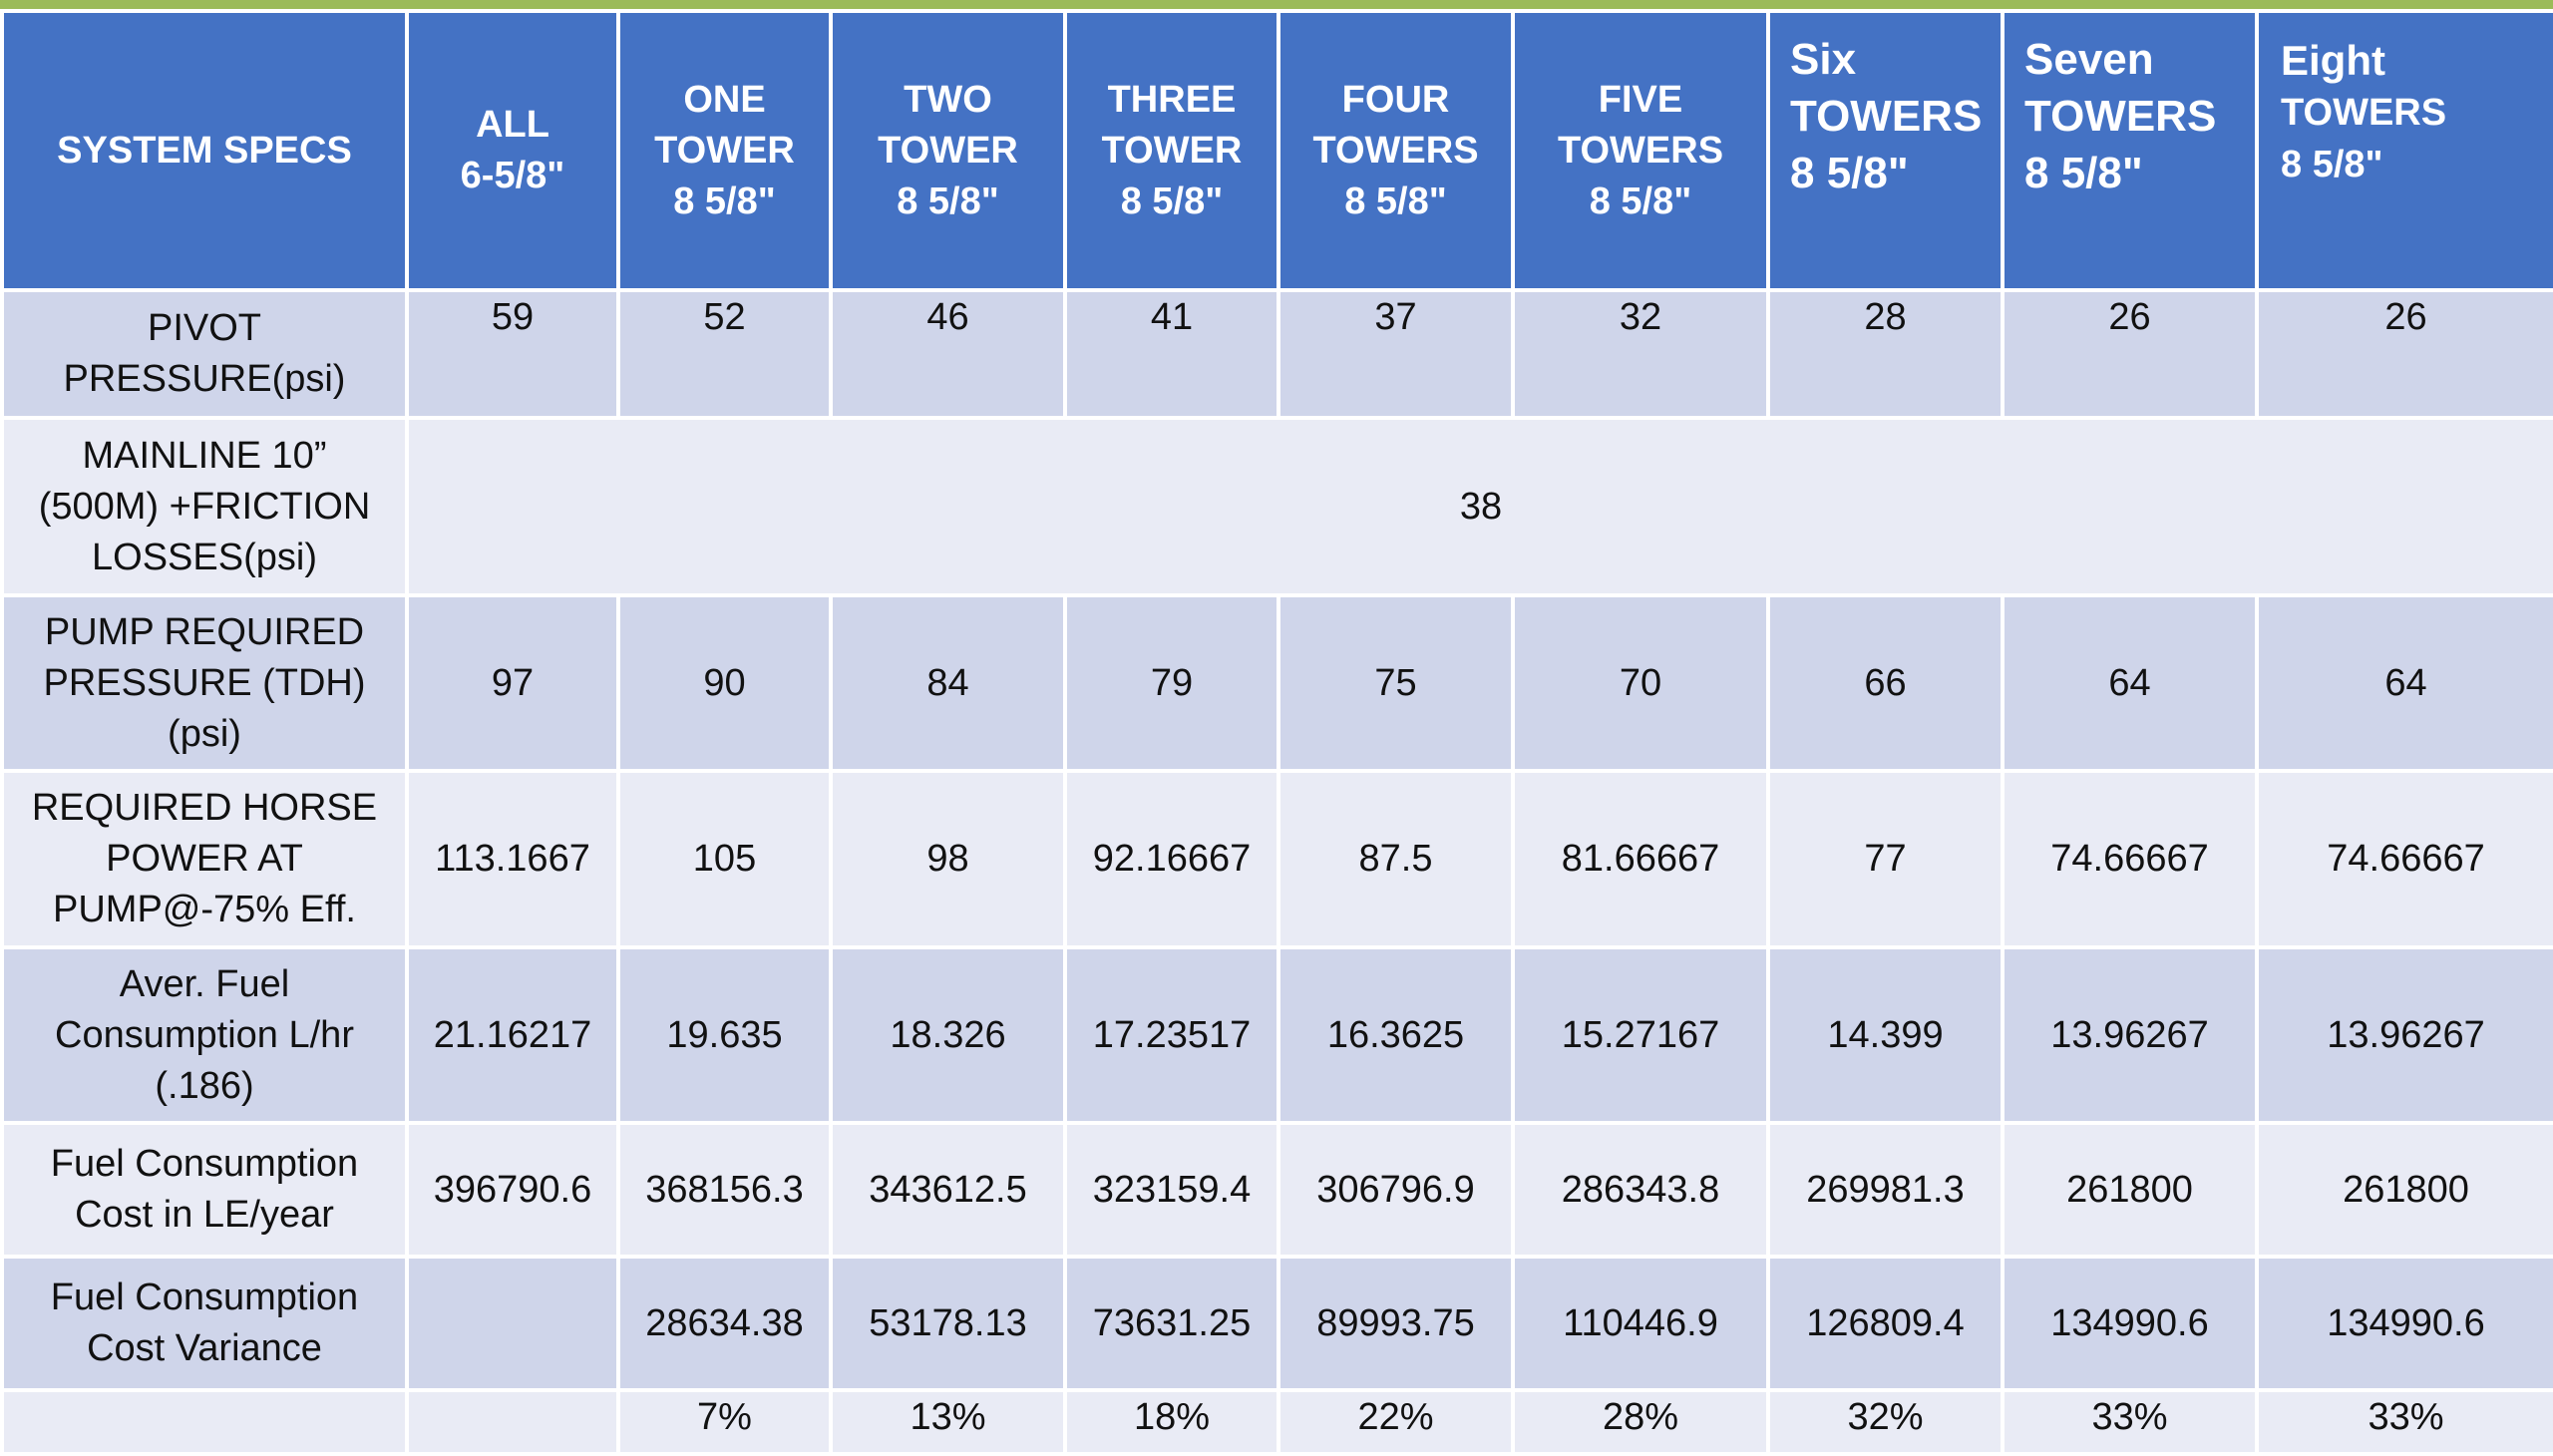 This screenshot has width=2553, height=1456. What do you see at coordinates (1886, 1035) in the screenshot?
I see `table-cell: 14.399` at bounding box center [1886, 1035].